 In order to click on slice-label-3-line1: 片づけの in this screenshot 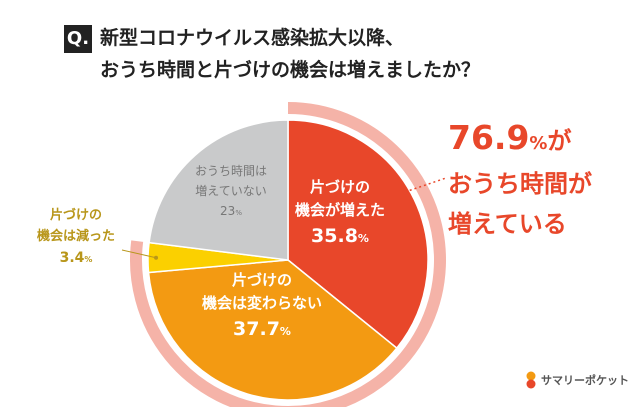, I will do `click(76, 215)`.